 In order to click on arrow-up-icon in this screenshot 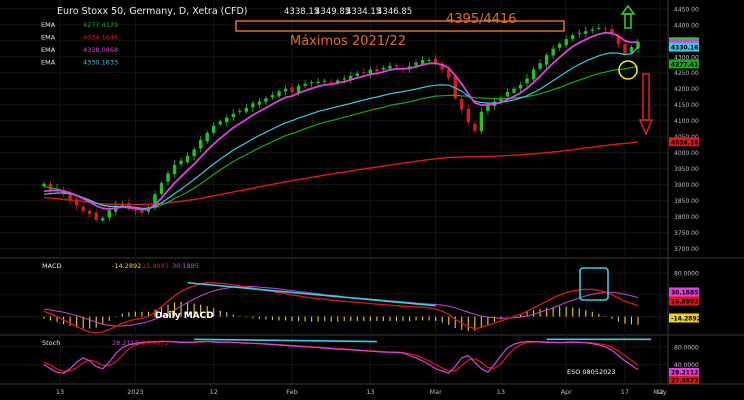, I will do `click(628, 16)`.